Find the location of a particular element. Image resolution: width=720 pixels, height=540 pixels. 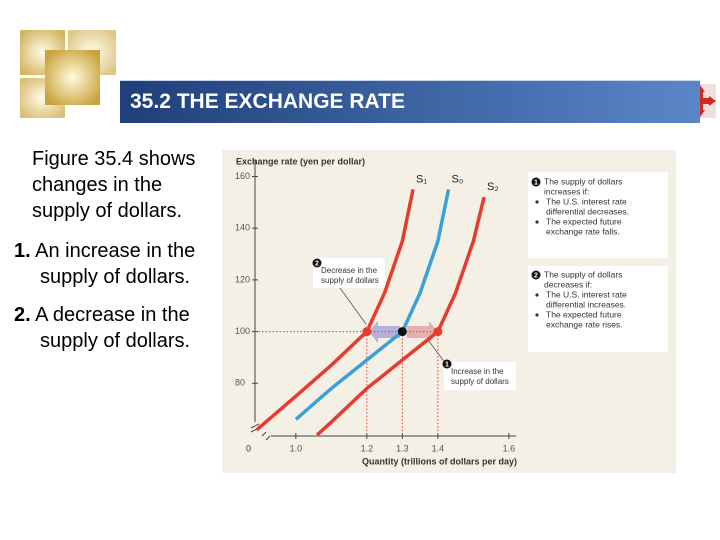

y-tick-label: 100 is located at coordinates (242, 331).